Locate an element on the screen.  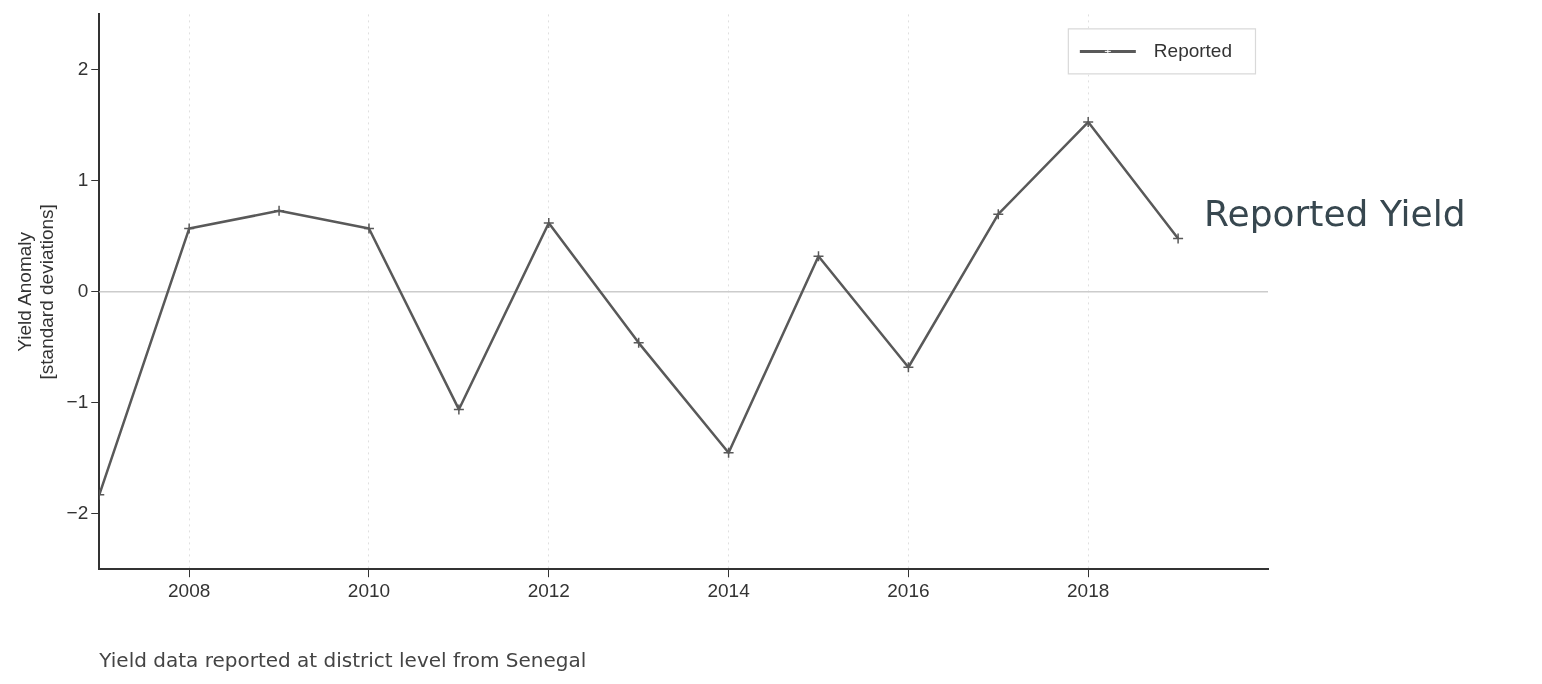
x-tick-label: 2014 is located at coordinates (729, 590).